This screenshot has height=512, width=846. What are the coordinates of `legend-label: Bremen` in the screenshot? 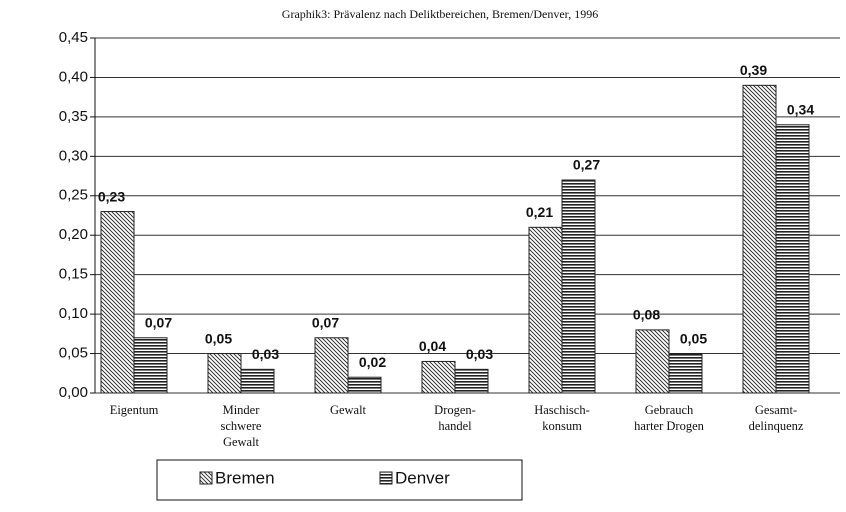 It's located at (245, 477).